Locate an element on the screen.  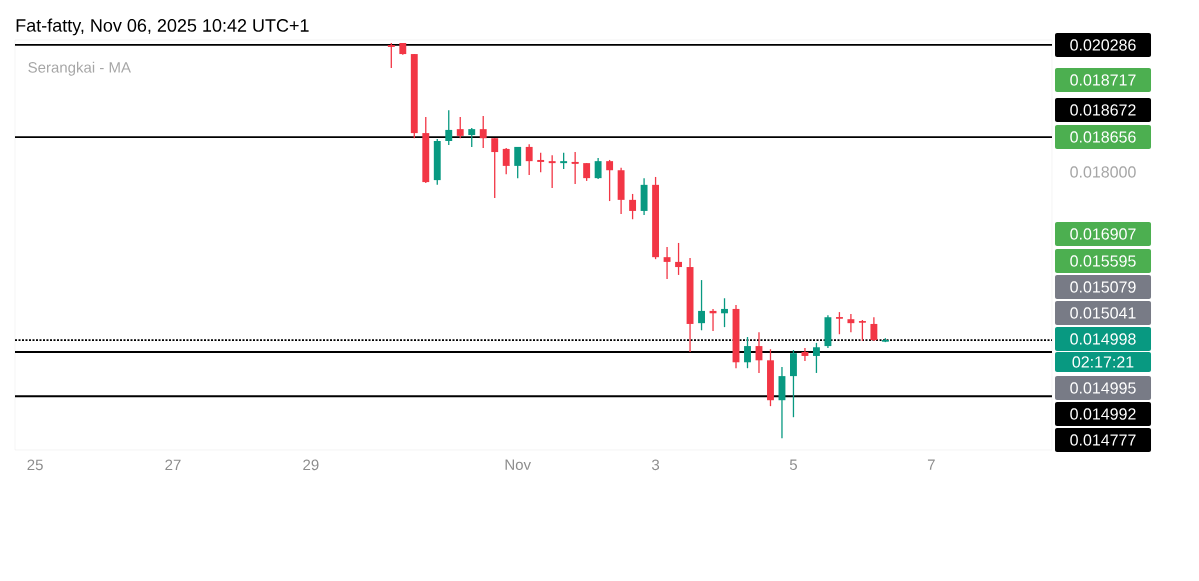
x-tick-label: 25 is located at coordinates (35, 465).